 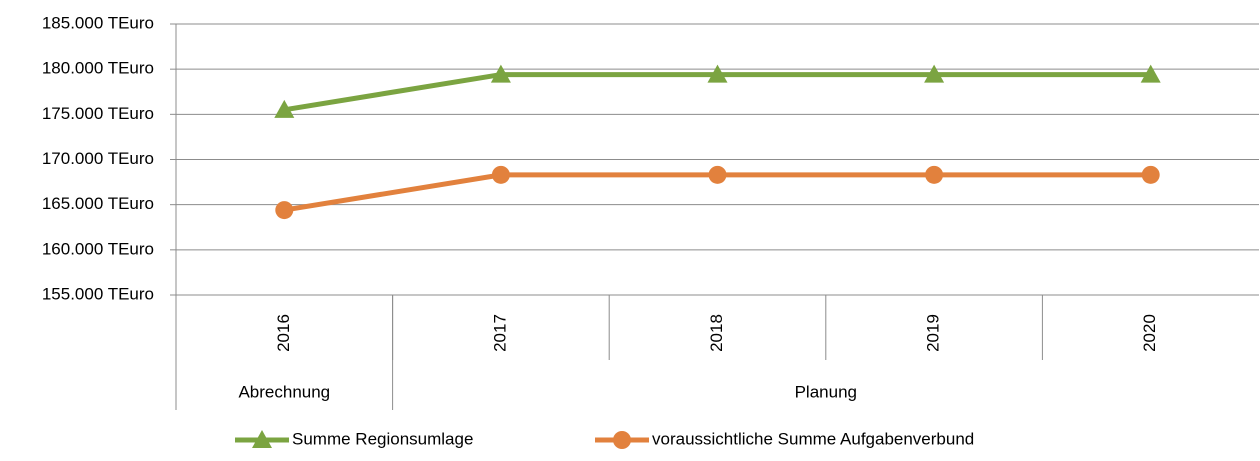 What do you see at coordinates (98, 203) in the screenshot?
I see `y-tick-label: 165.000 TEuro` at bounding box center [98, 203].